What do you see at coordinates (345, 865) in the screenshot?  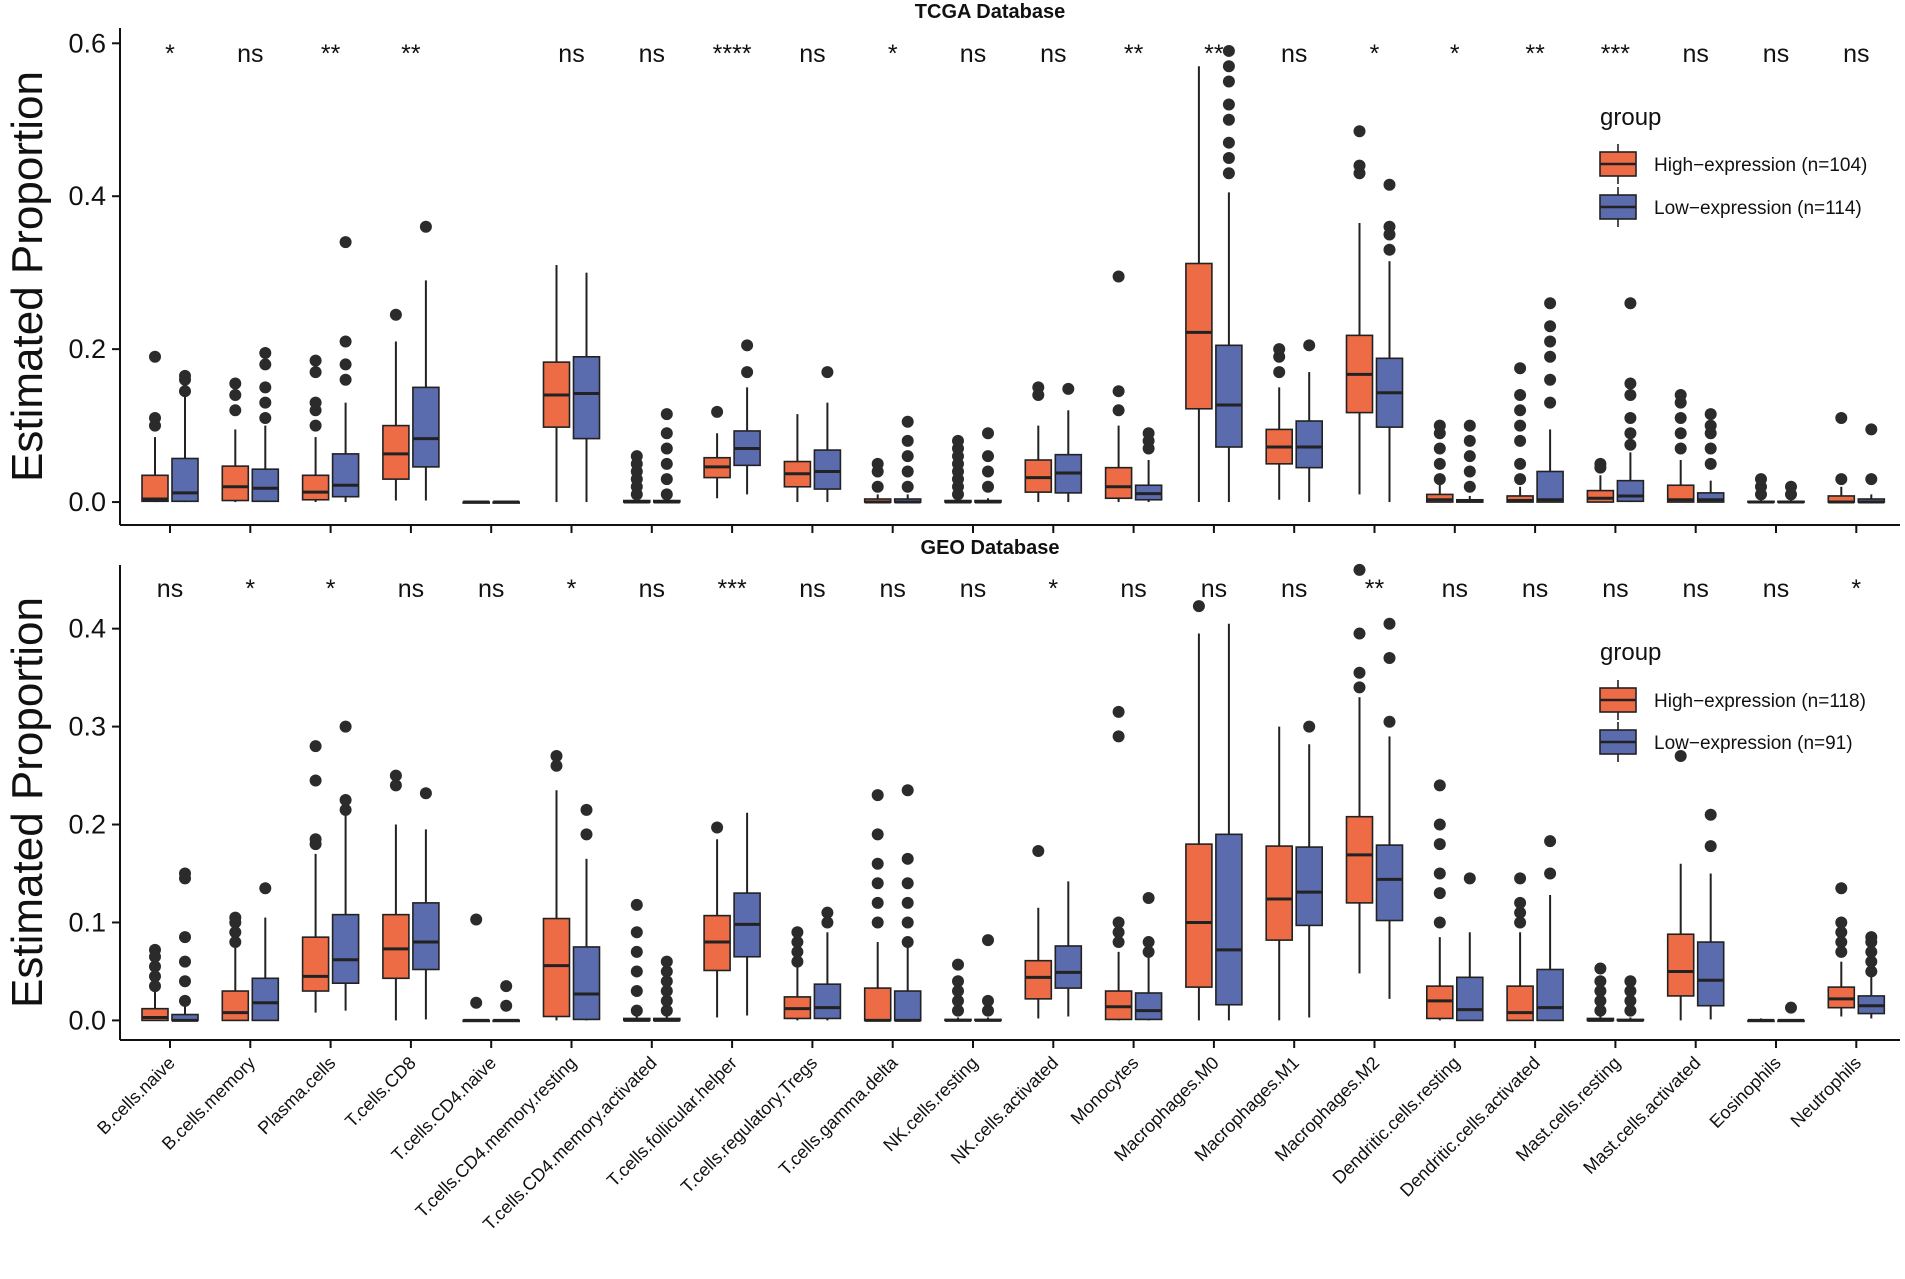 I see `box-plasma-cells-low` at bounding box center [345, 865].